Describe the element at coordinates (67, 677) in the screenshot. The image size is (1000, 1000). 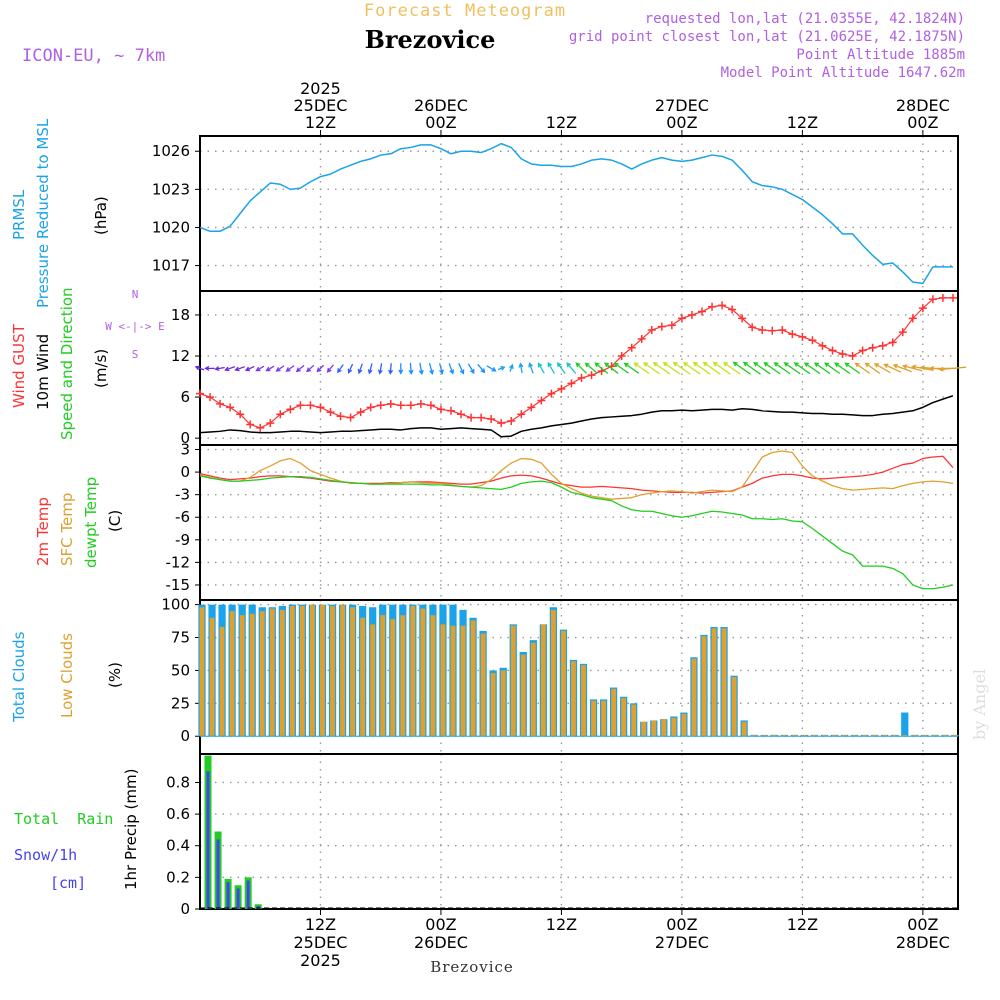
I see `cloud-labels: Total Clouds Low Clouds (%)` at that location.